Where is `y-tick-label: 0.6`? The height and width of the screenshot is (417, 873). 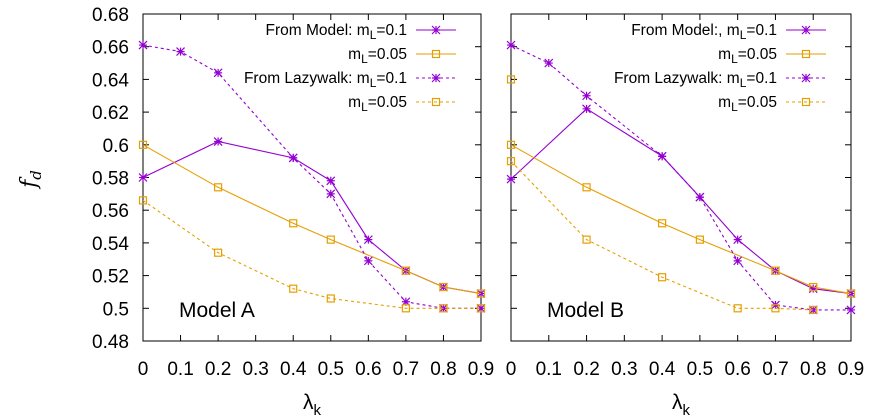
y-tick-label: 0.6 is located at coordinates (116, 146).